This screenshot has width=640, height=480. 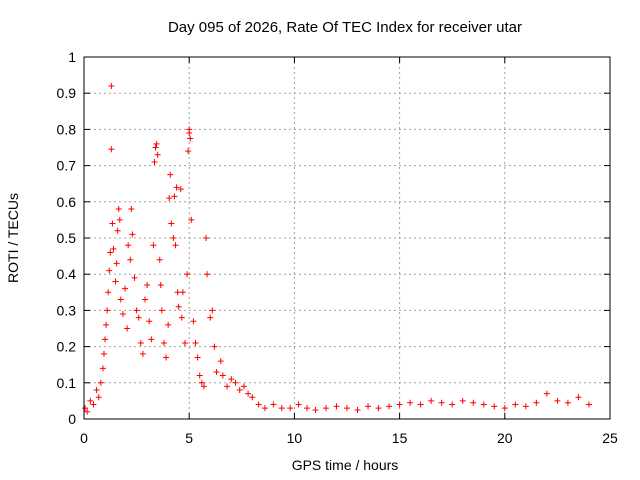 I want to click on y-tick-label: 0.7, so click(x=67, y=166).